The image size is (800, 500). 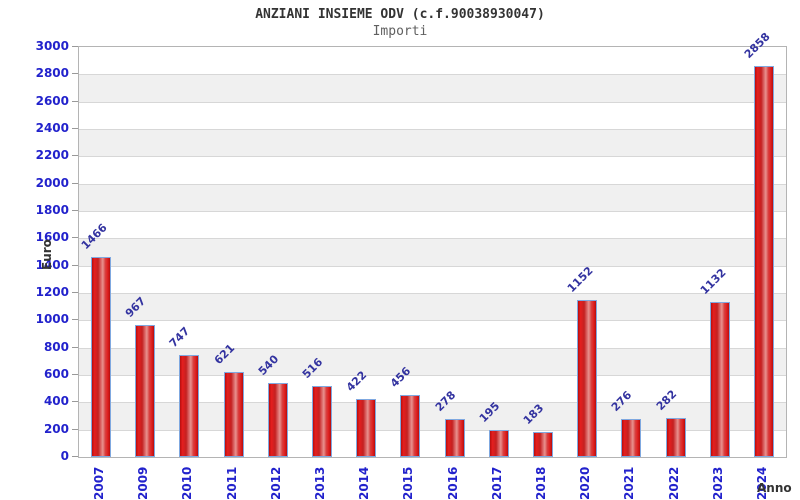 What do you see at coordinates (52, 100) in the screenshot?
I see `y-tick-label: 2600` at bounding box center [52, 100].